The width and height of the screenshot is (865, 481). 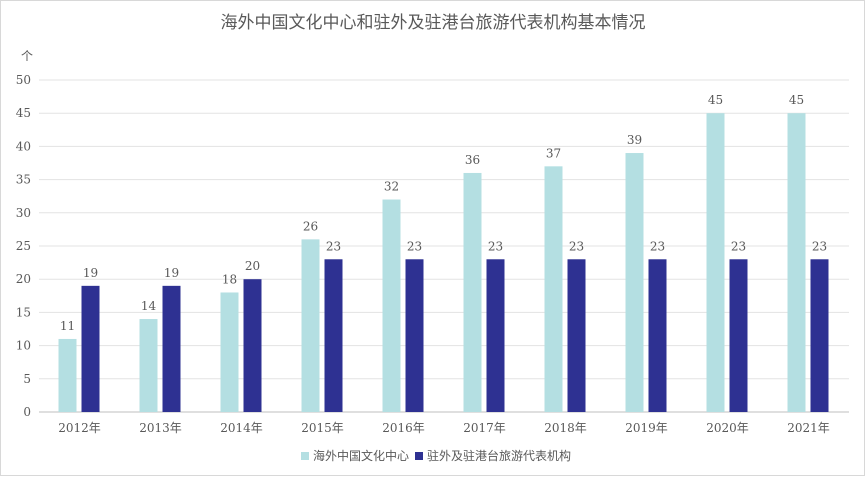 What do you see at coordinates (23, 180) in the screenshot?
I see `y-tick-label: 35` at bounding box center [23, 180].